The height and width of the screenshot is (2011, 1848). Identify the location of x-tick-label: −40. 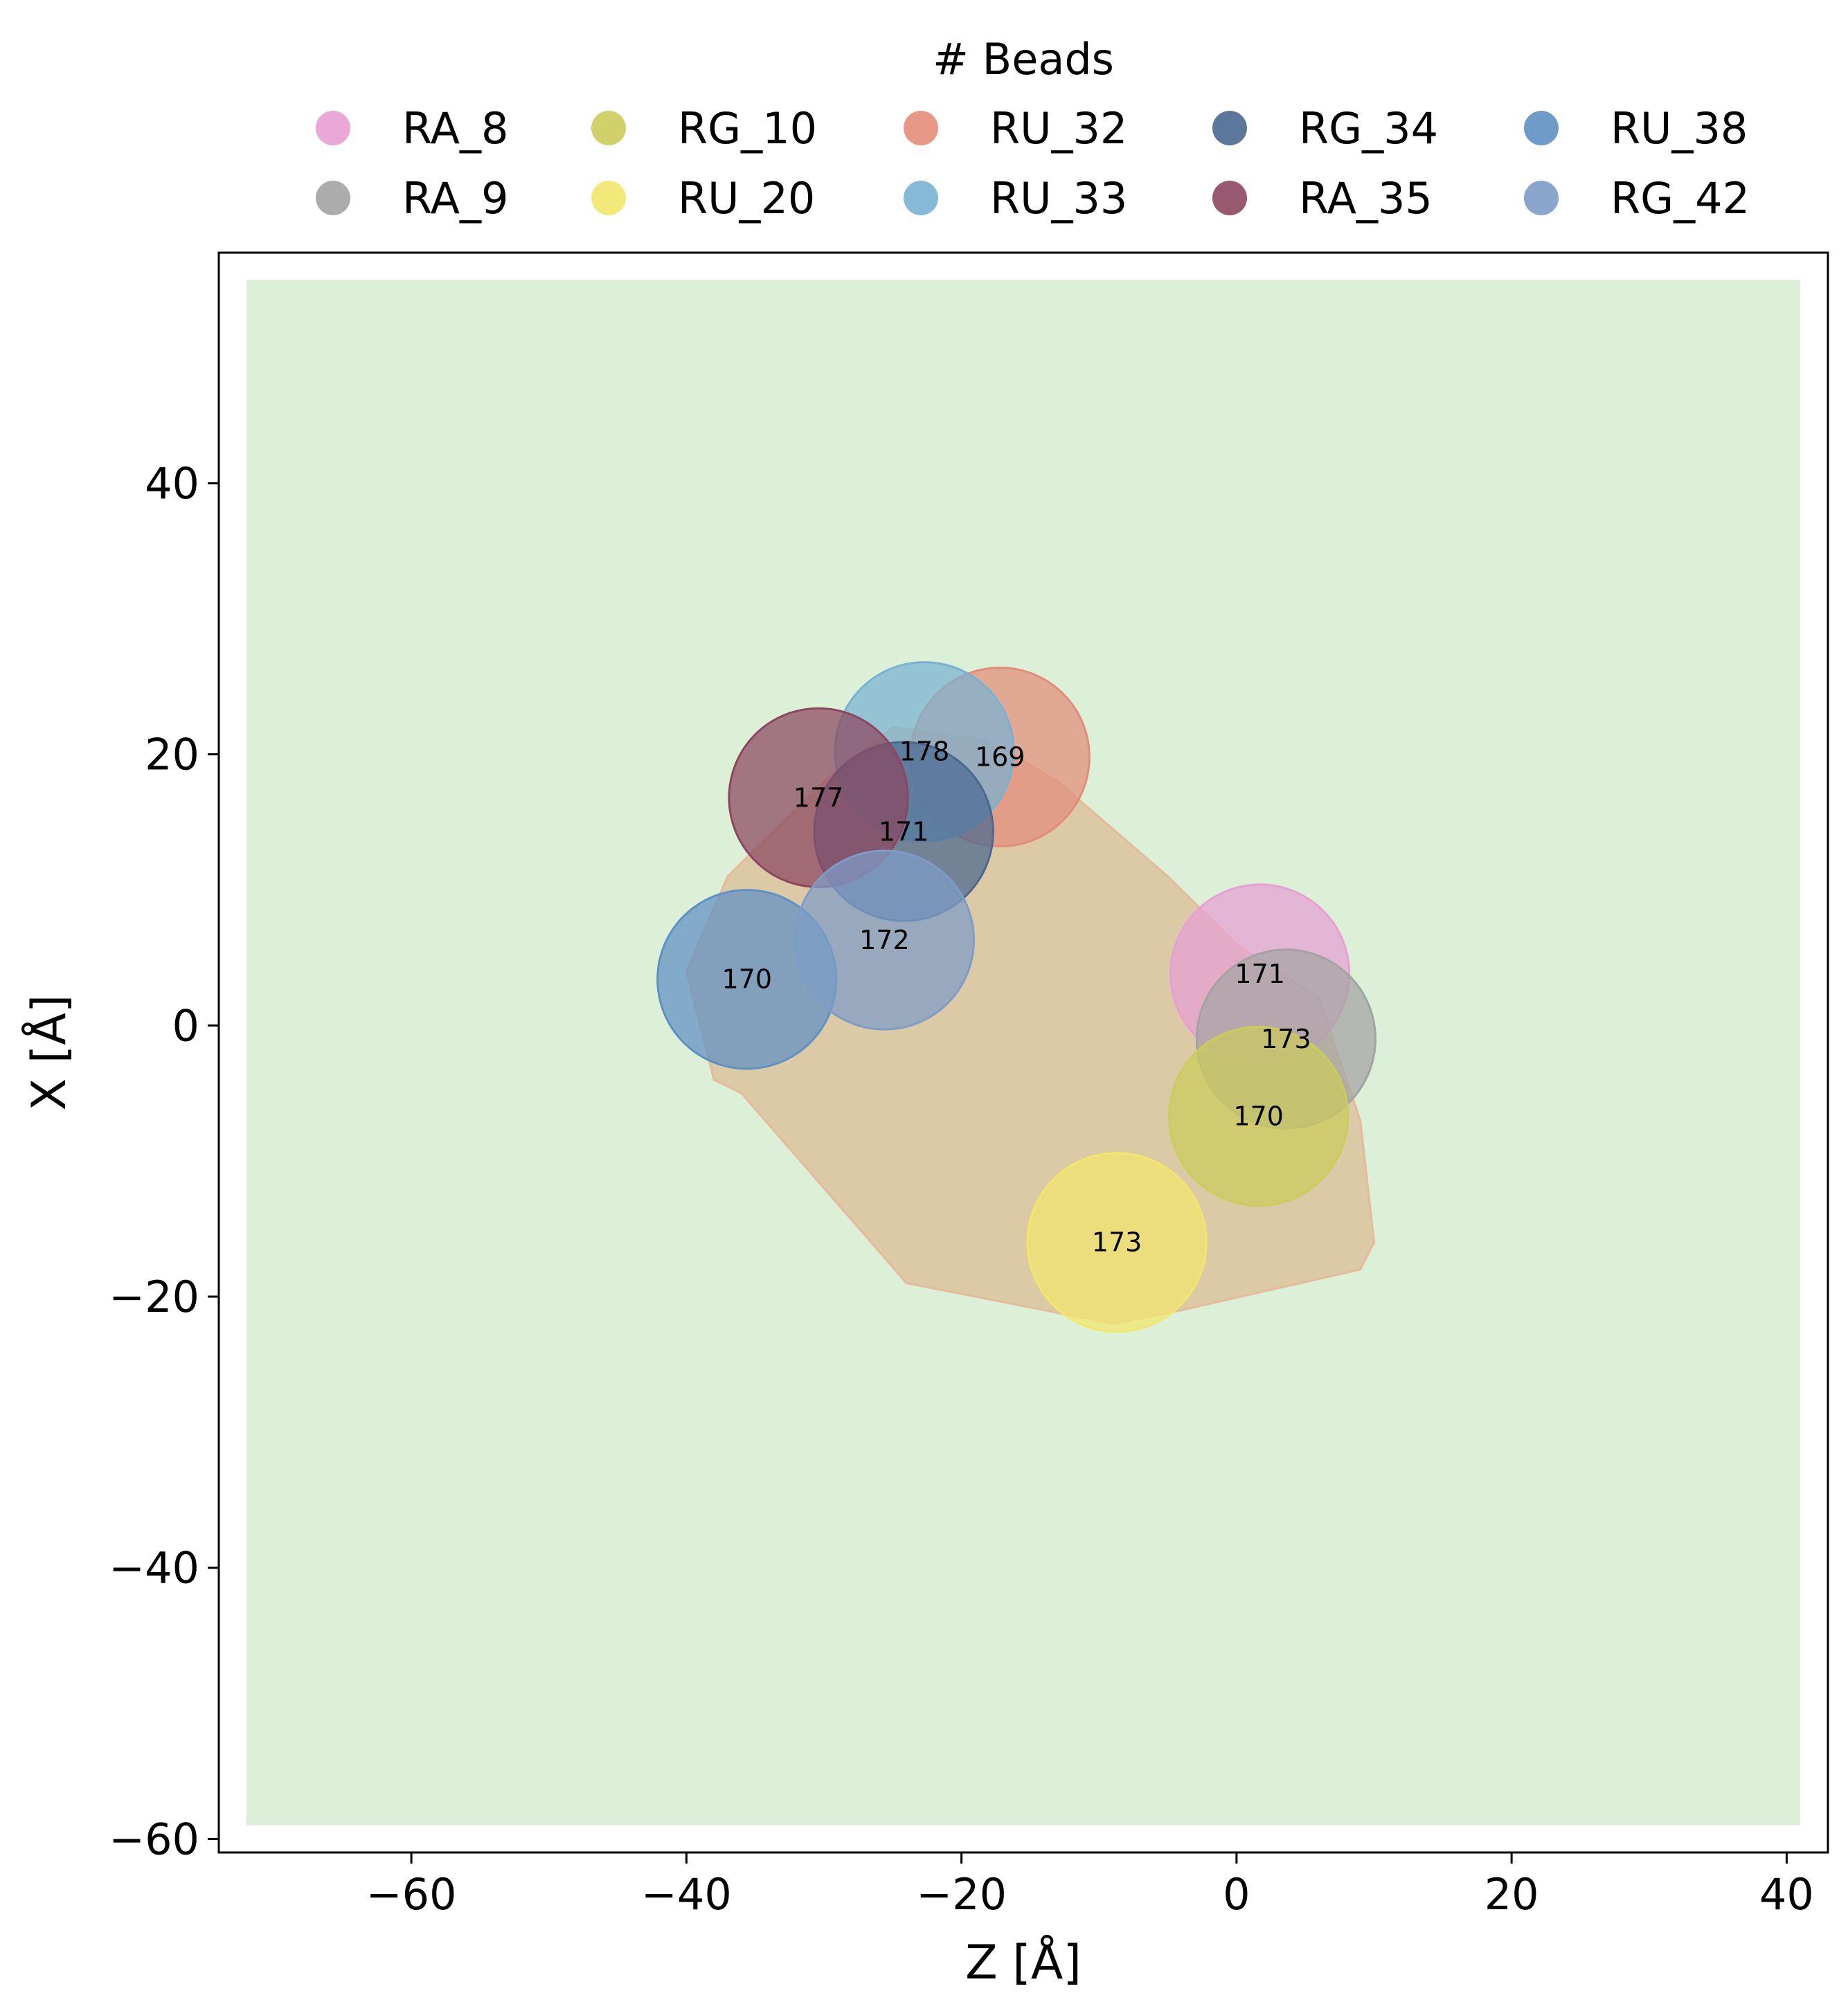
(686, 1895).